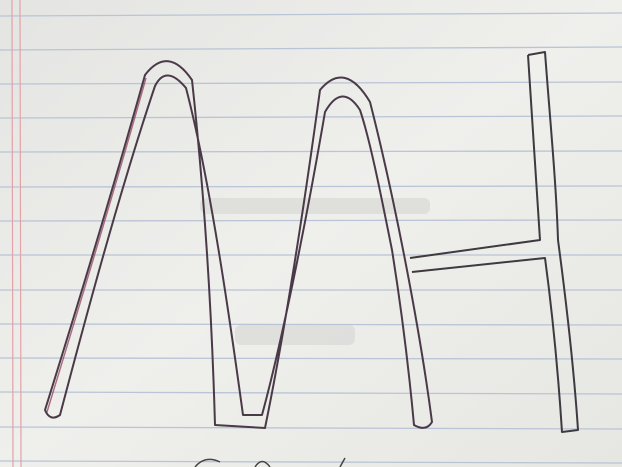 The height and width of the screenshot is (467, 622). I want to click on bottom-scribble, so click(270, 462).